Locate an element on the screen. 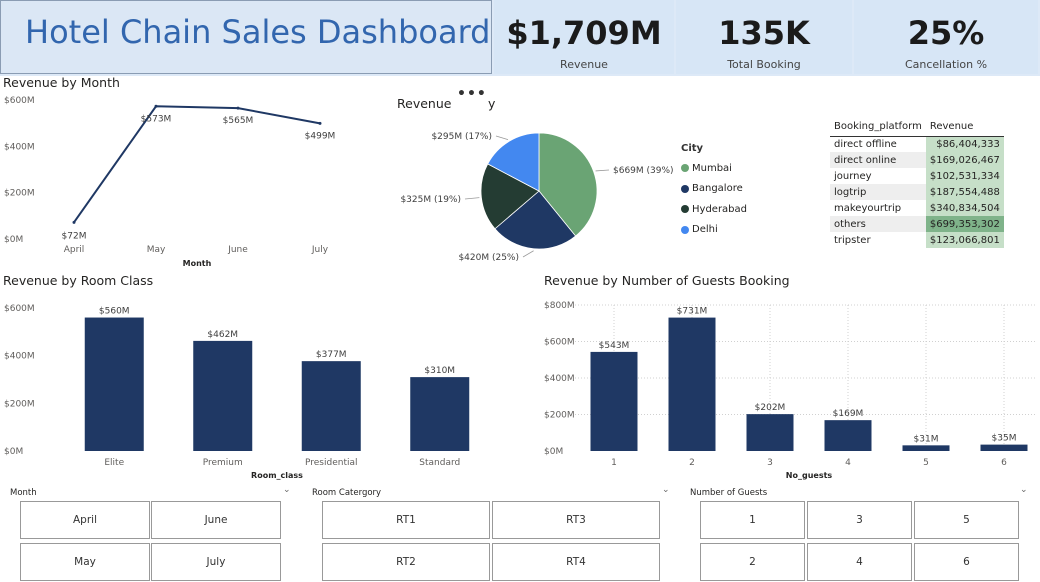 This screenshot has width=1040, height=582. table-row: direct offline $86,404,333 is located at coordinates (917, 144).